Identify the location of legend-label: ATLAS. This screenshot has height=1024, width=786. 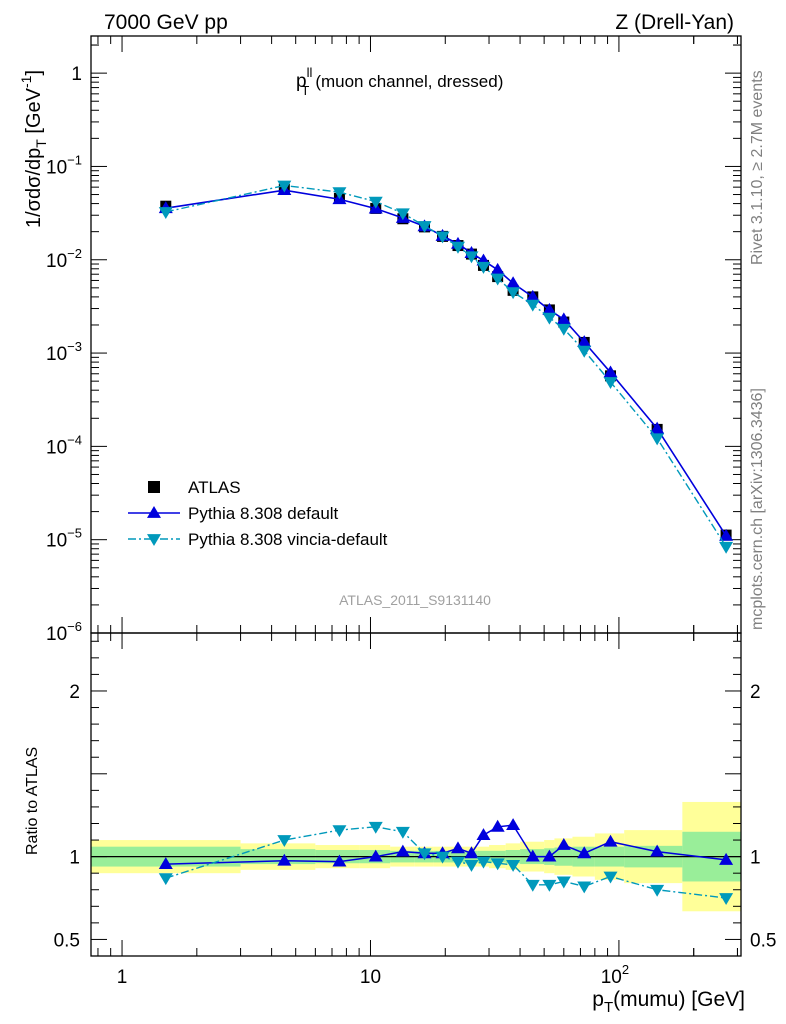
(214, 487).